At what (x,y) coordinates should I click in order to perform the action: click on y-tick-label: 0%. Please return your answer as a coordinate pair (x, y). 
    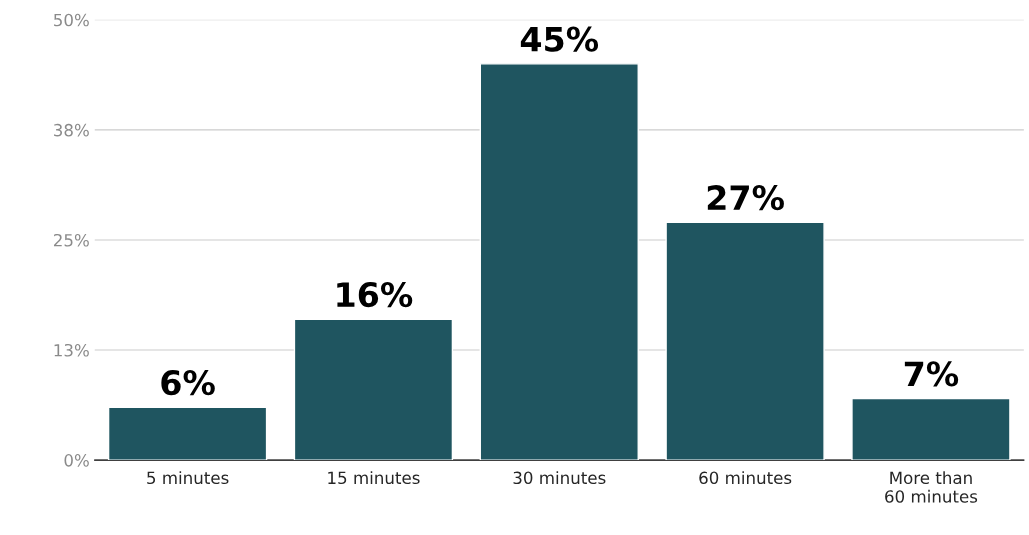
    Looking at the image, I should click on (76, 460).